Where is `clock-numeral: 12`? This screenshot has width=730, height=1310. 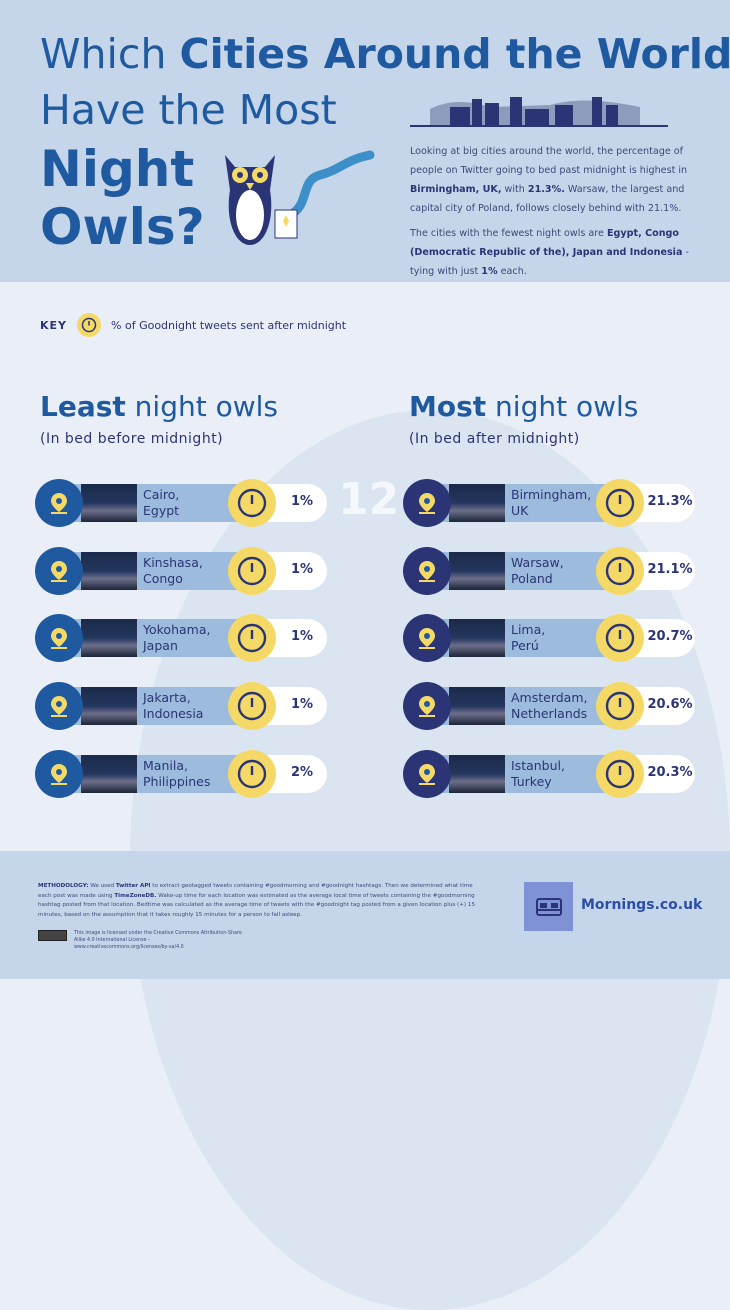 clock-numeral: 12 is located at coordinates (369, 499).